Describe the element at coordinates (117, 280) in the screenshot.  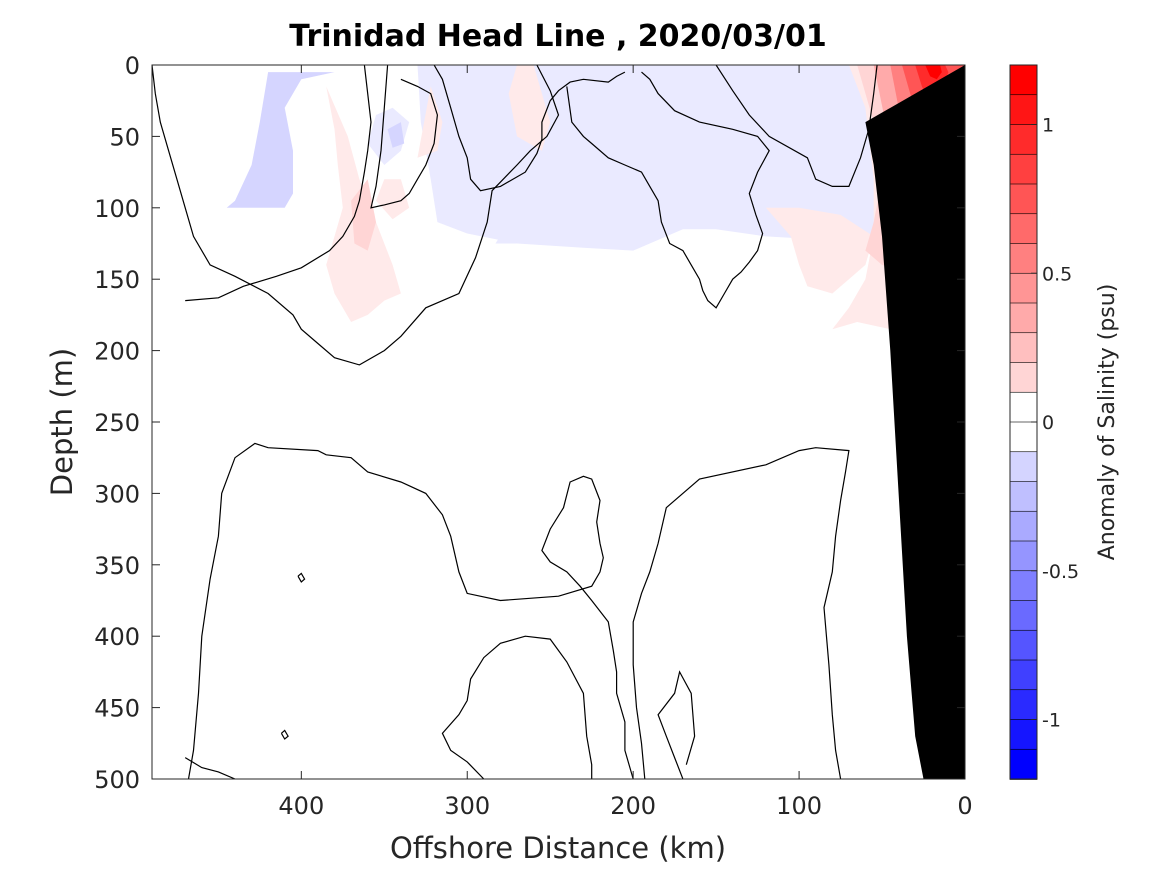
I see `y-tick-label: 150` at that location.